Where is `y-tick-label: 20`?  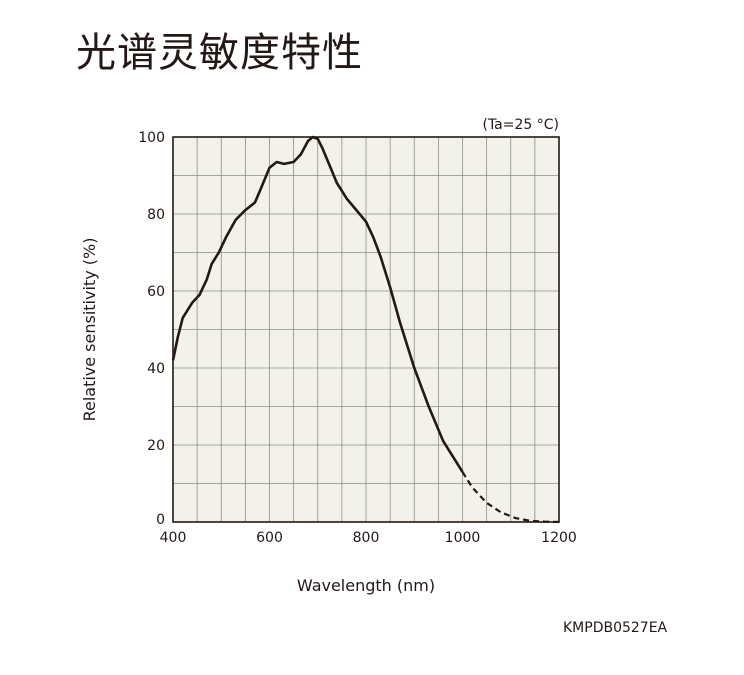 y-tick-label: 20 is located at coordinates (156, 446).